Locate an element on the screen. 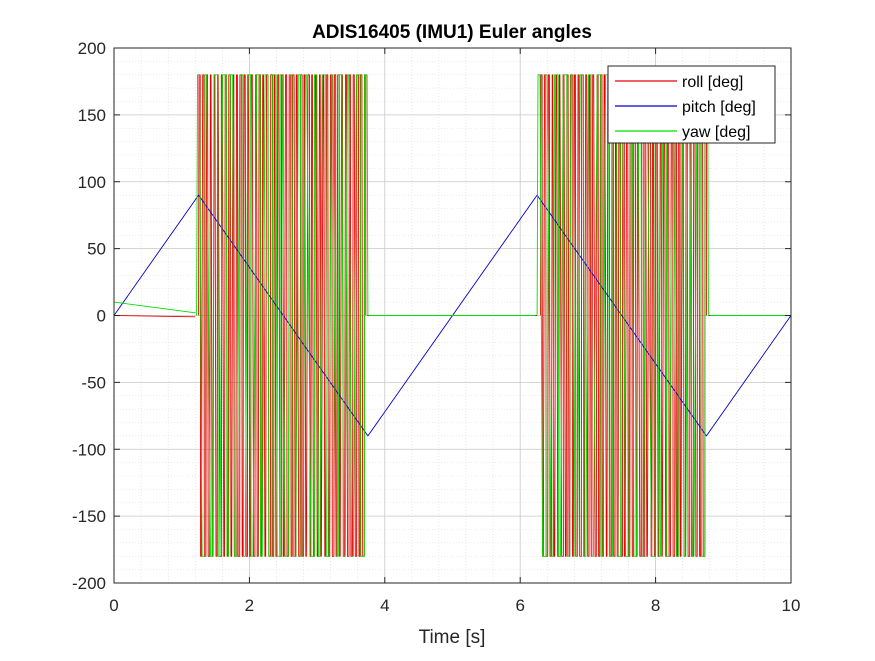  chart-title: ADIS16405 (IMU1) Euler angles is located at coordinates (452, 32).